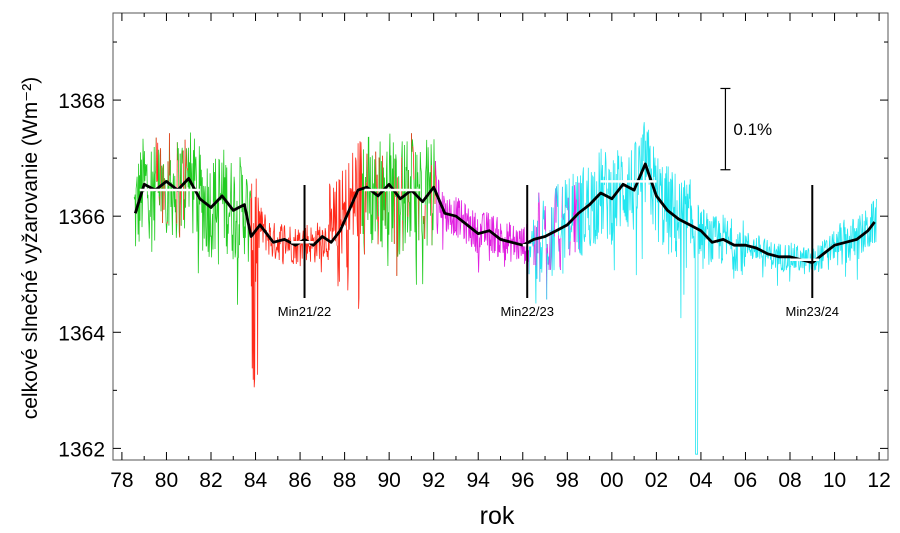 The height and width of the screenshot is (533, 900). I want to click on x-tick-label: 96, so click(522, 480).